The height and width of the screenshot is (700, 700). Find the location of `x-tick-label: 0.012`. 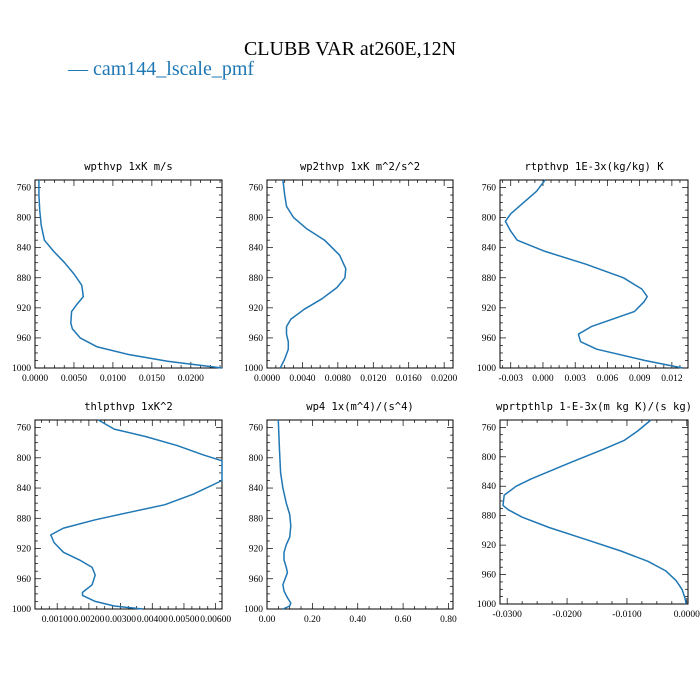

x-tick-label: 0.012 is located at coordinates (672, 379).